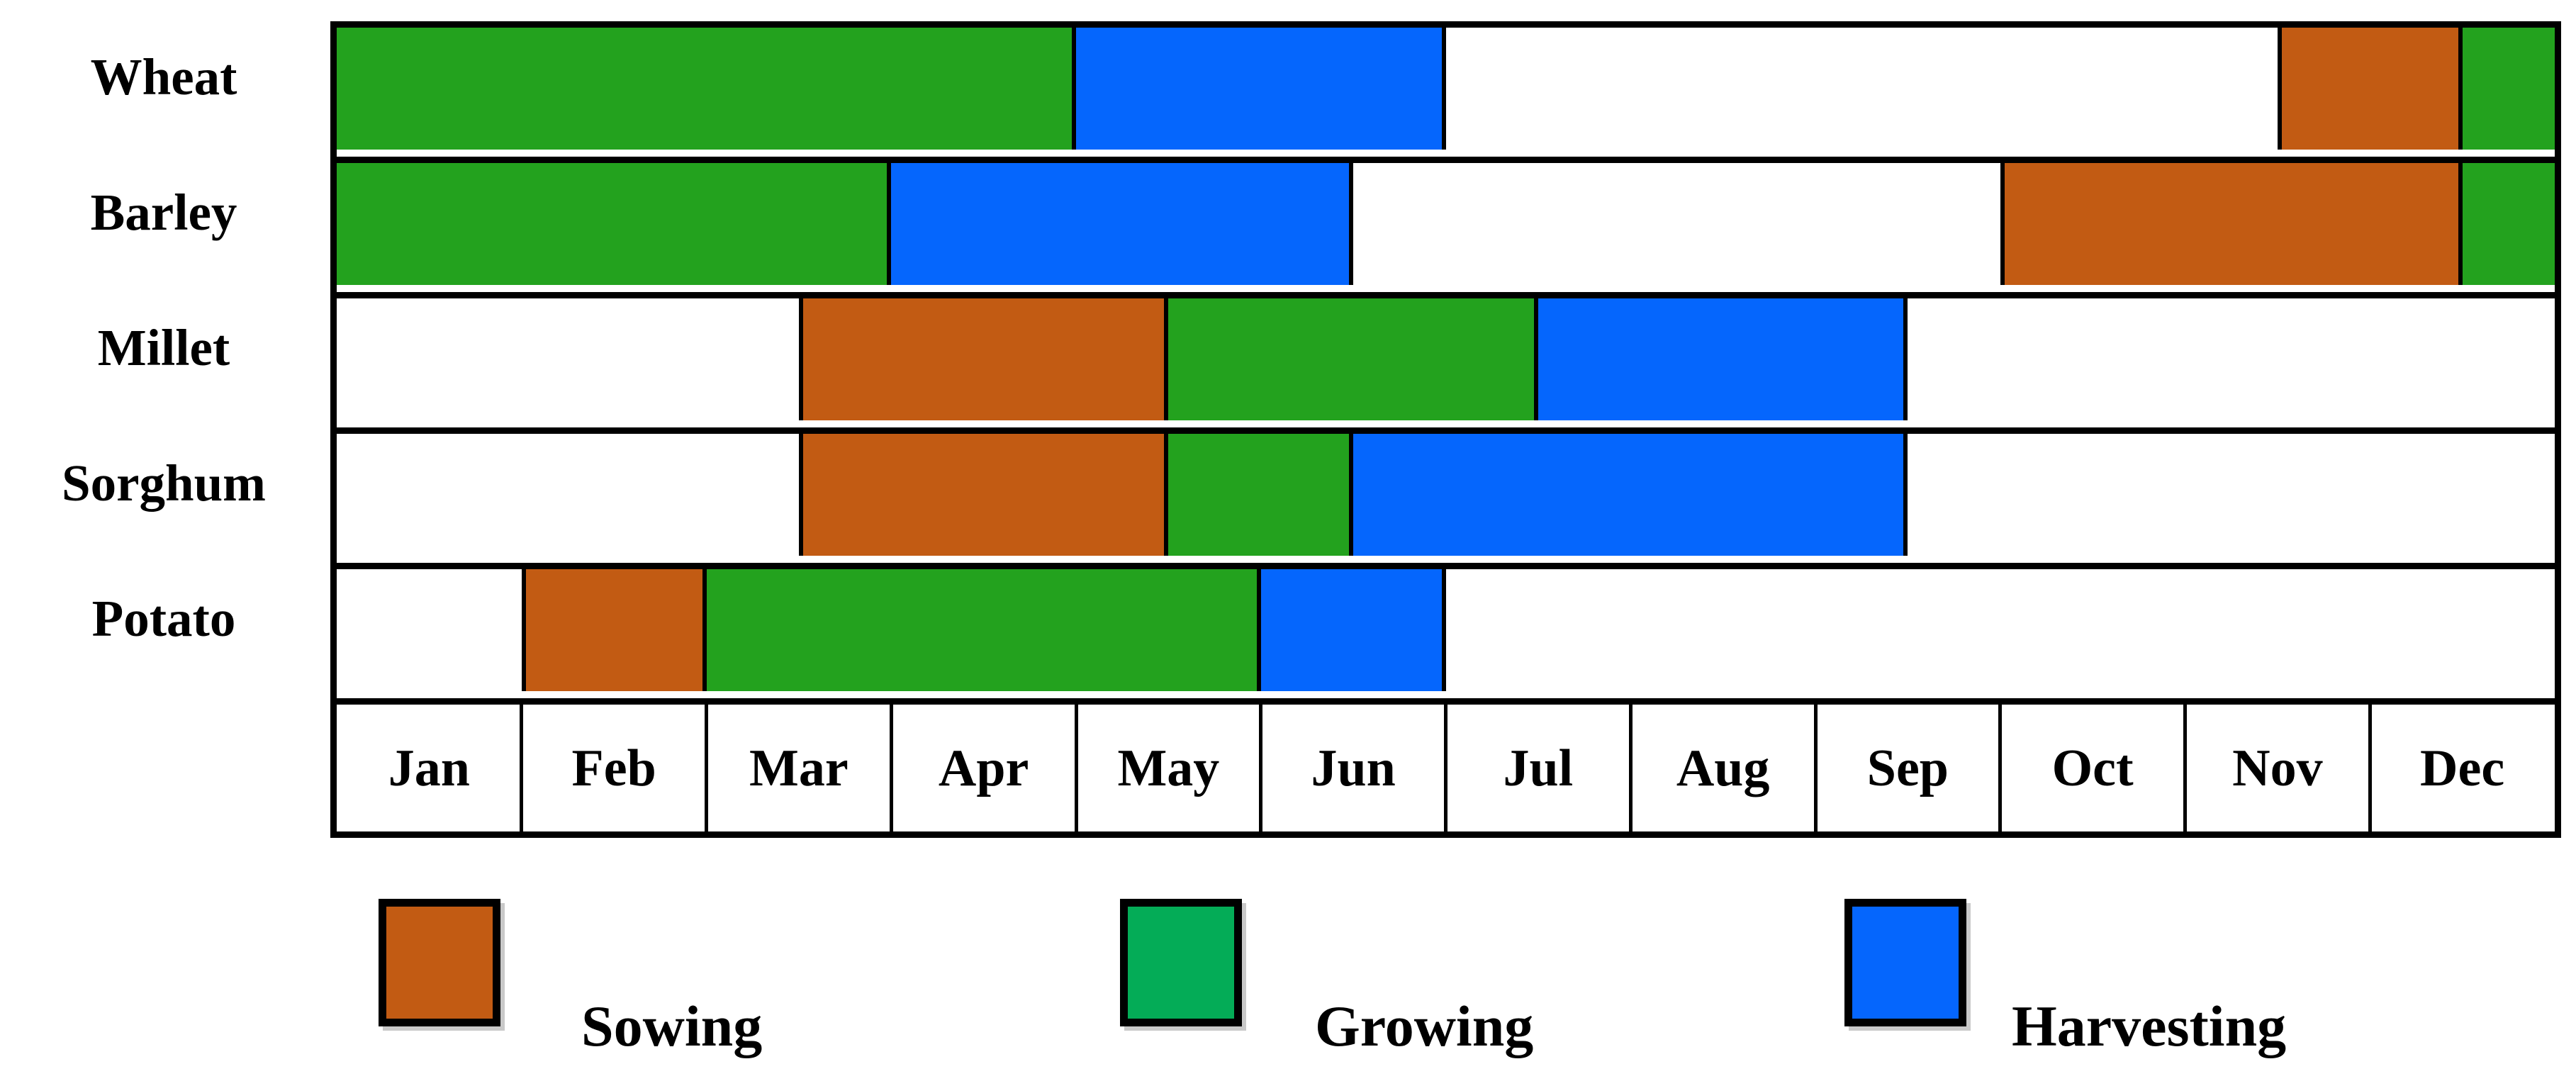 The height and width of the screenshot is (1081, 2576). What do you see at coordinates (440, 963) in the screenshot?
I see `legend-swatch-sowing` at bounding box center [440, 963].